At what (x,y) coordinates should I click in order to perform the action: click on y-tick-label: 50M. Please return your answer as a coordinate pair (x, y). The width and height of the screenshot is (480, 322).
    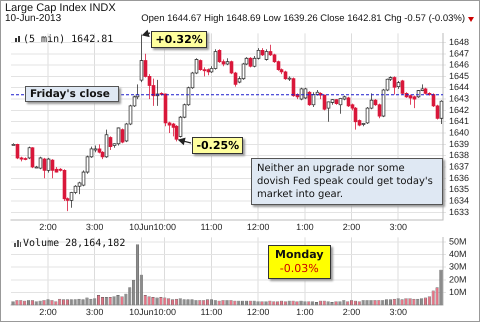
    Looking at the image, I should click on (458, 241).